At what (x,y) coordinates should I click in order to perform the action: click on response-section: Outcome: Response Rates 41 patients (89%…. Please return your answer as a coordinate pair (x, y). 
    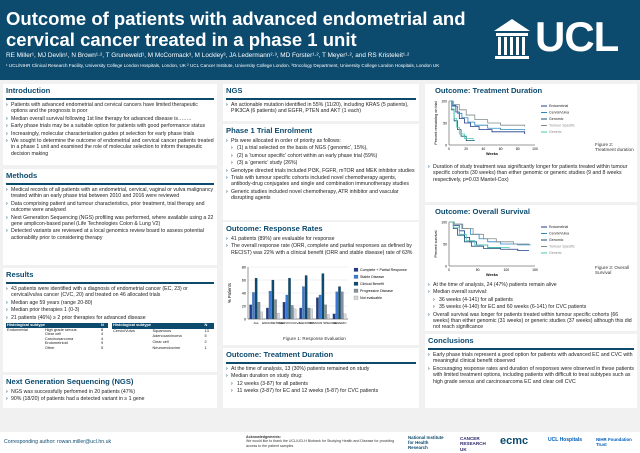
    Looking at the image, I should click on (321, 283).